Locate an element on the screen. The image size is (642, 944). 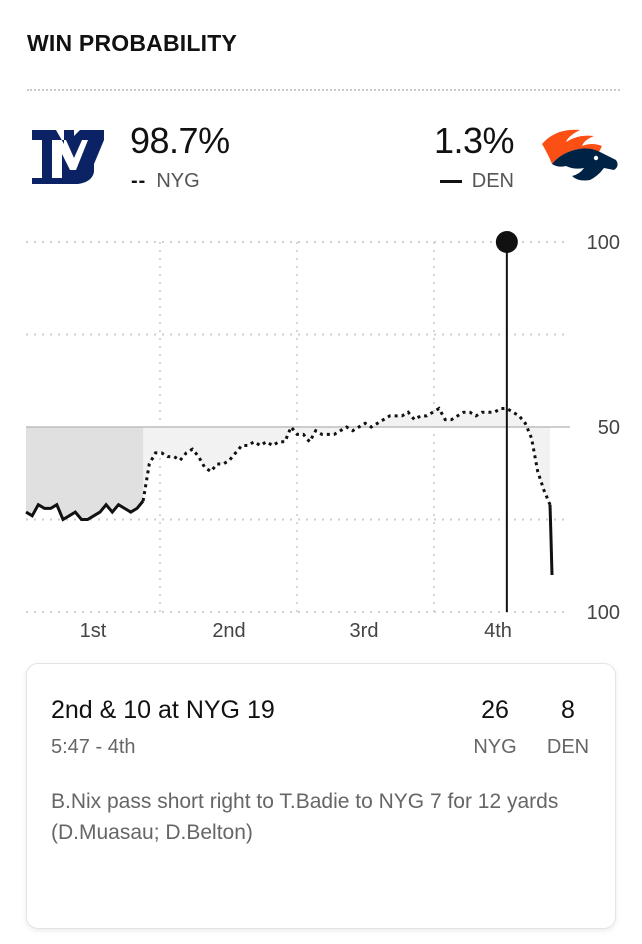
probability-line-late is located at coordinates (551, 540).